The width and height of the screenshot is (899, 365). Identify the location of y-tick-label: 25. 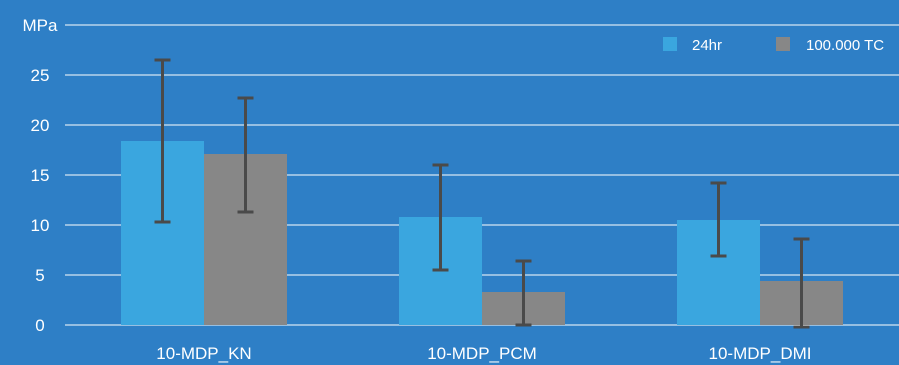
(40, 75).